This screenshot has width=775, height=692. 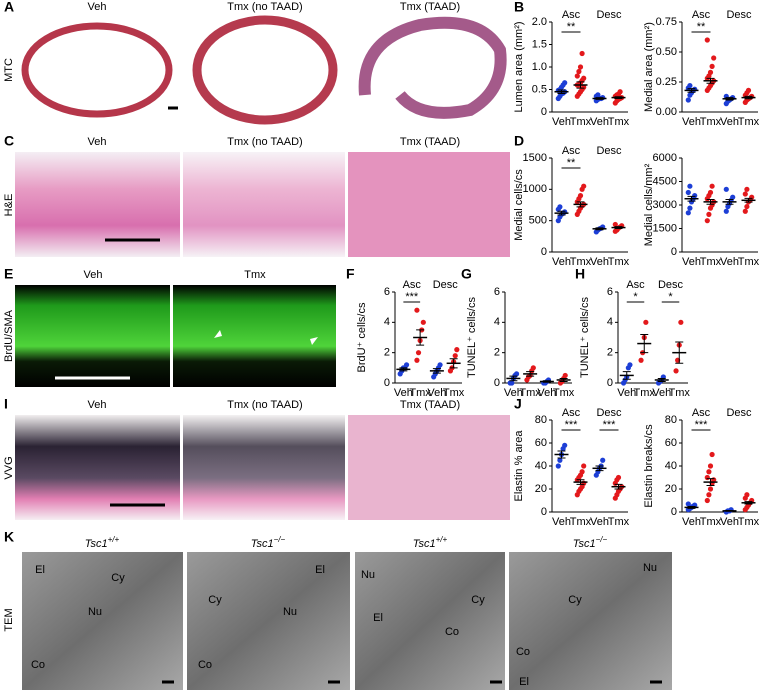 What do you see at coordinates (665, 181) in the screenshot?
I see `y-tick-label: 4500` at bounding box center [665, 181].